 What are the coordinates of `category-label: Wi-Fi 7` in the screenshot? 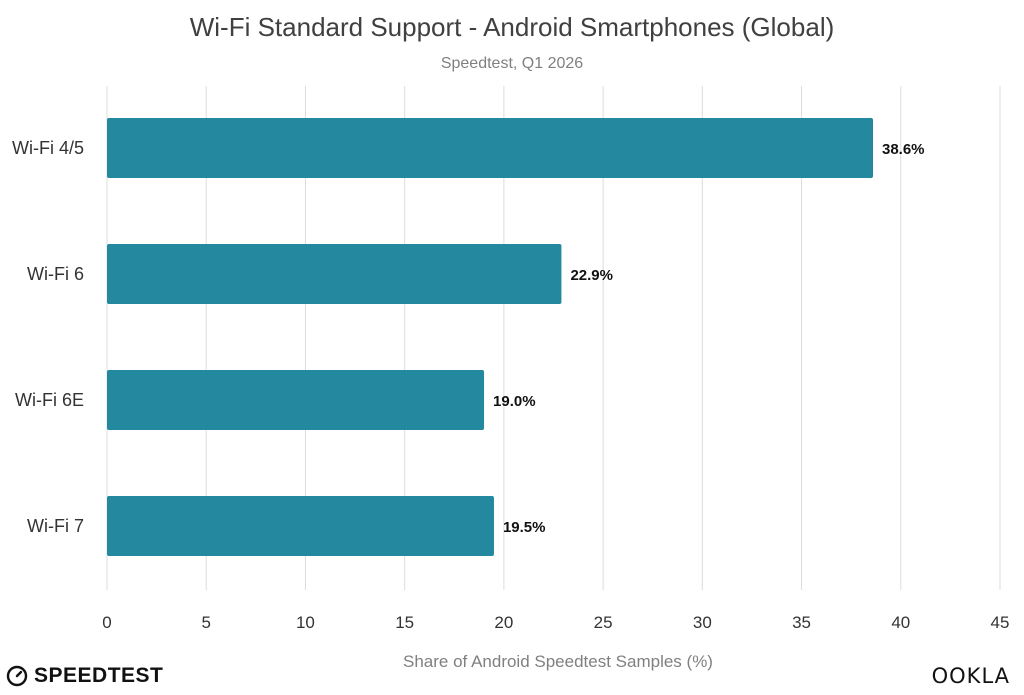 It's located at (55, 526).